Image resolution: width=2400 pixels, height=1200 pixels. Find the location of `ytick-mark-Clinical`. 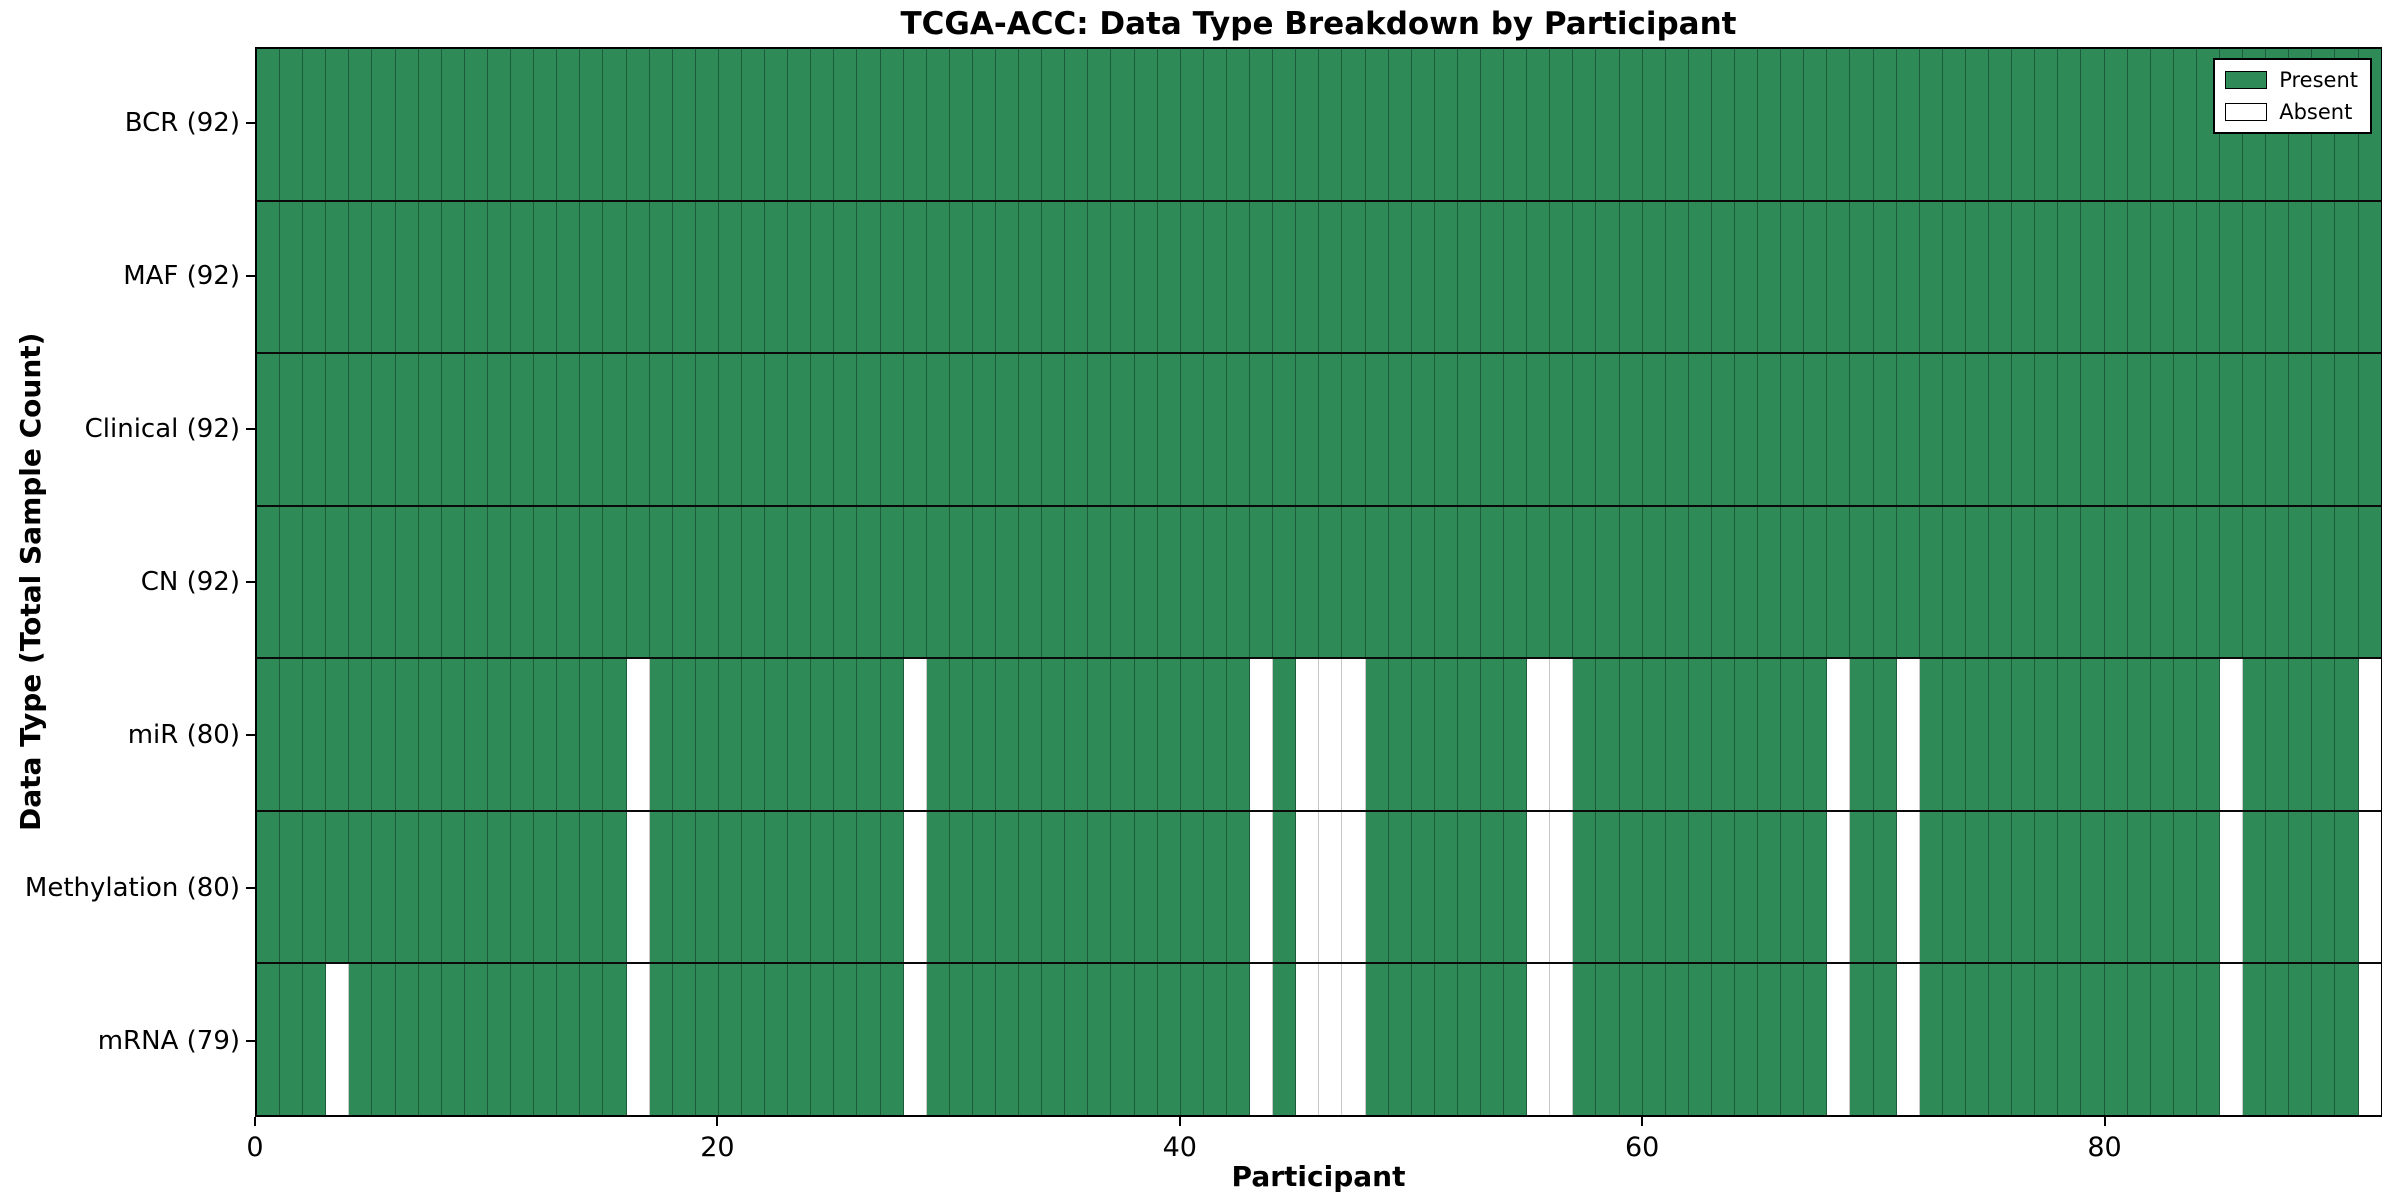

ytick-mark-Clinical is located at coordinates (250, 429).